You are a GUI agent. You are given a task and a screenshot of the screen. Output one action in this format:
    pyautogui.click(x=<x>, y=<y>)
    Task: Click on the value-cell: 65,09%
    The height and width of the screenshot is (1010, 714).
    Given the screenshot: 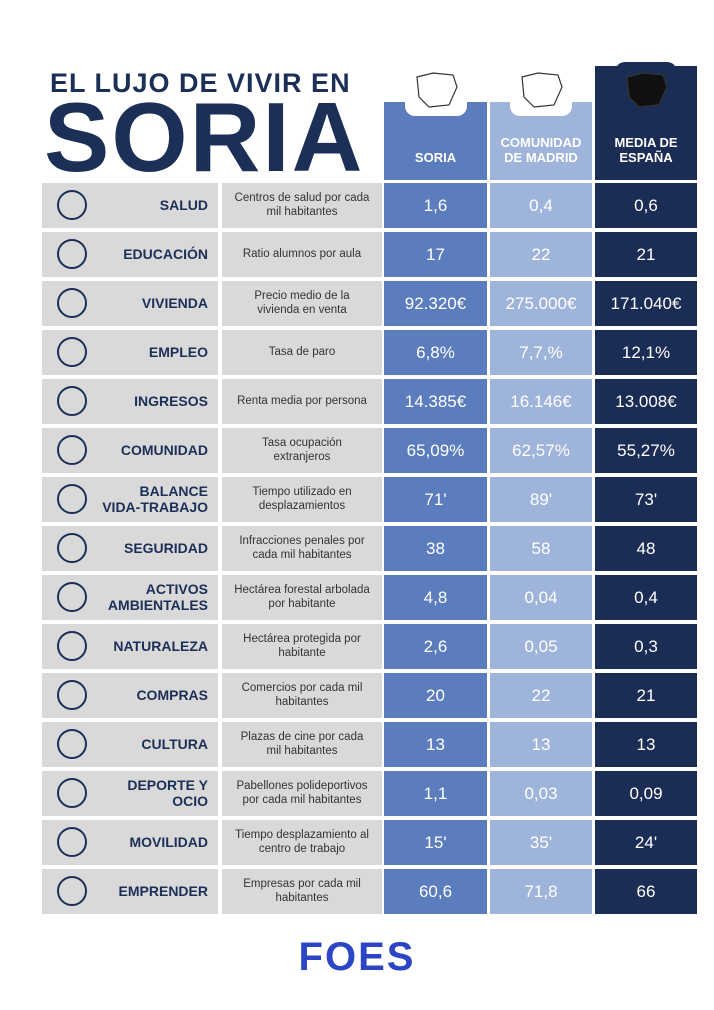 What is the action you would take?
    pyautogui.click(x=435, y=450)
    